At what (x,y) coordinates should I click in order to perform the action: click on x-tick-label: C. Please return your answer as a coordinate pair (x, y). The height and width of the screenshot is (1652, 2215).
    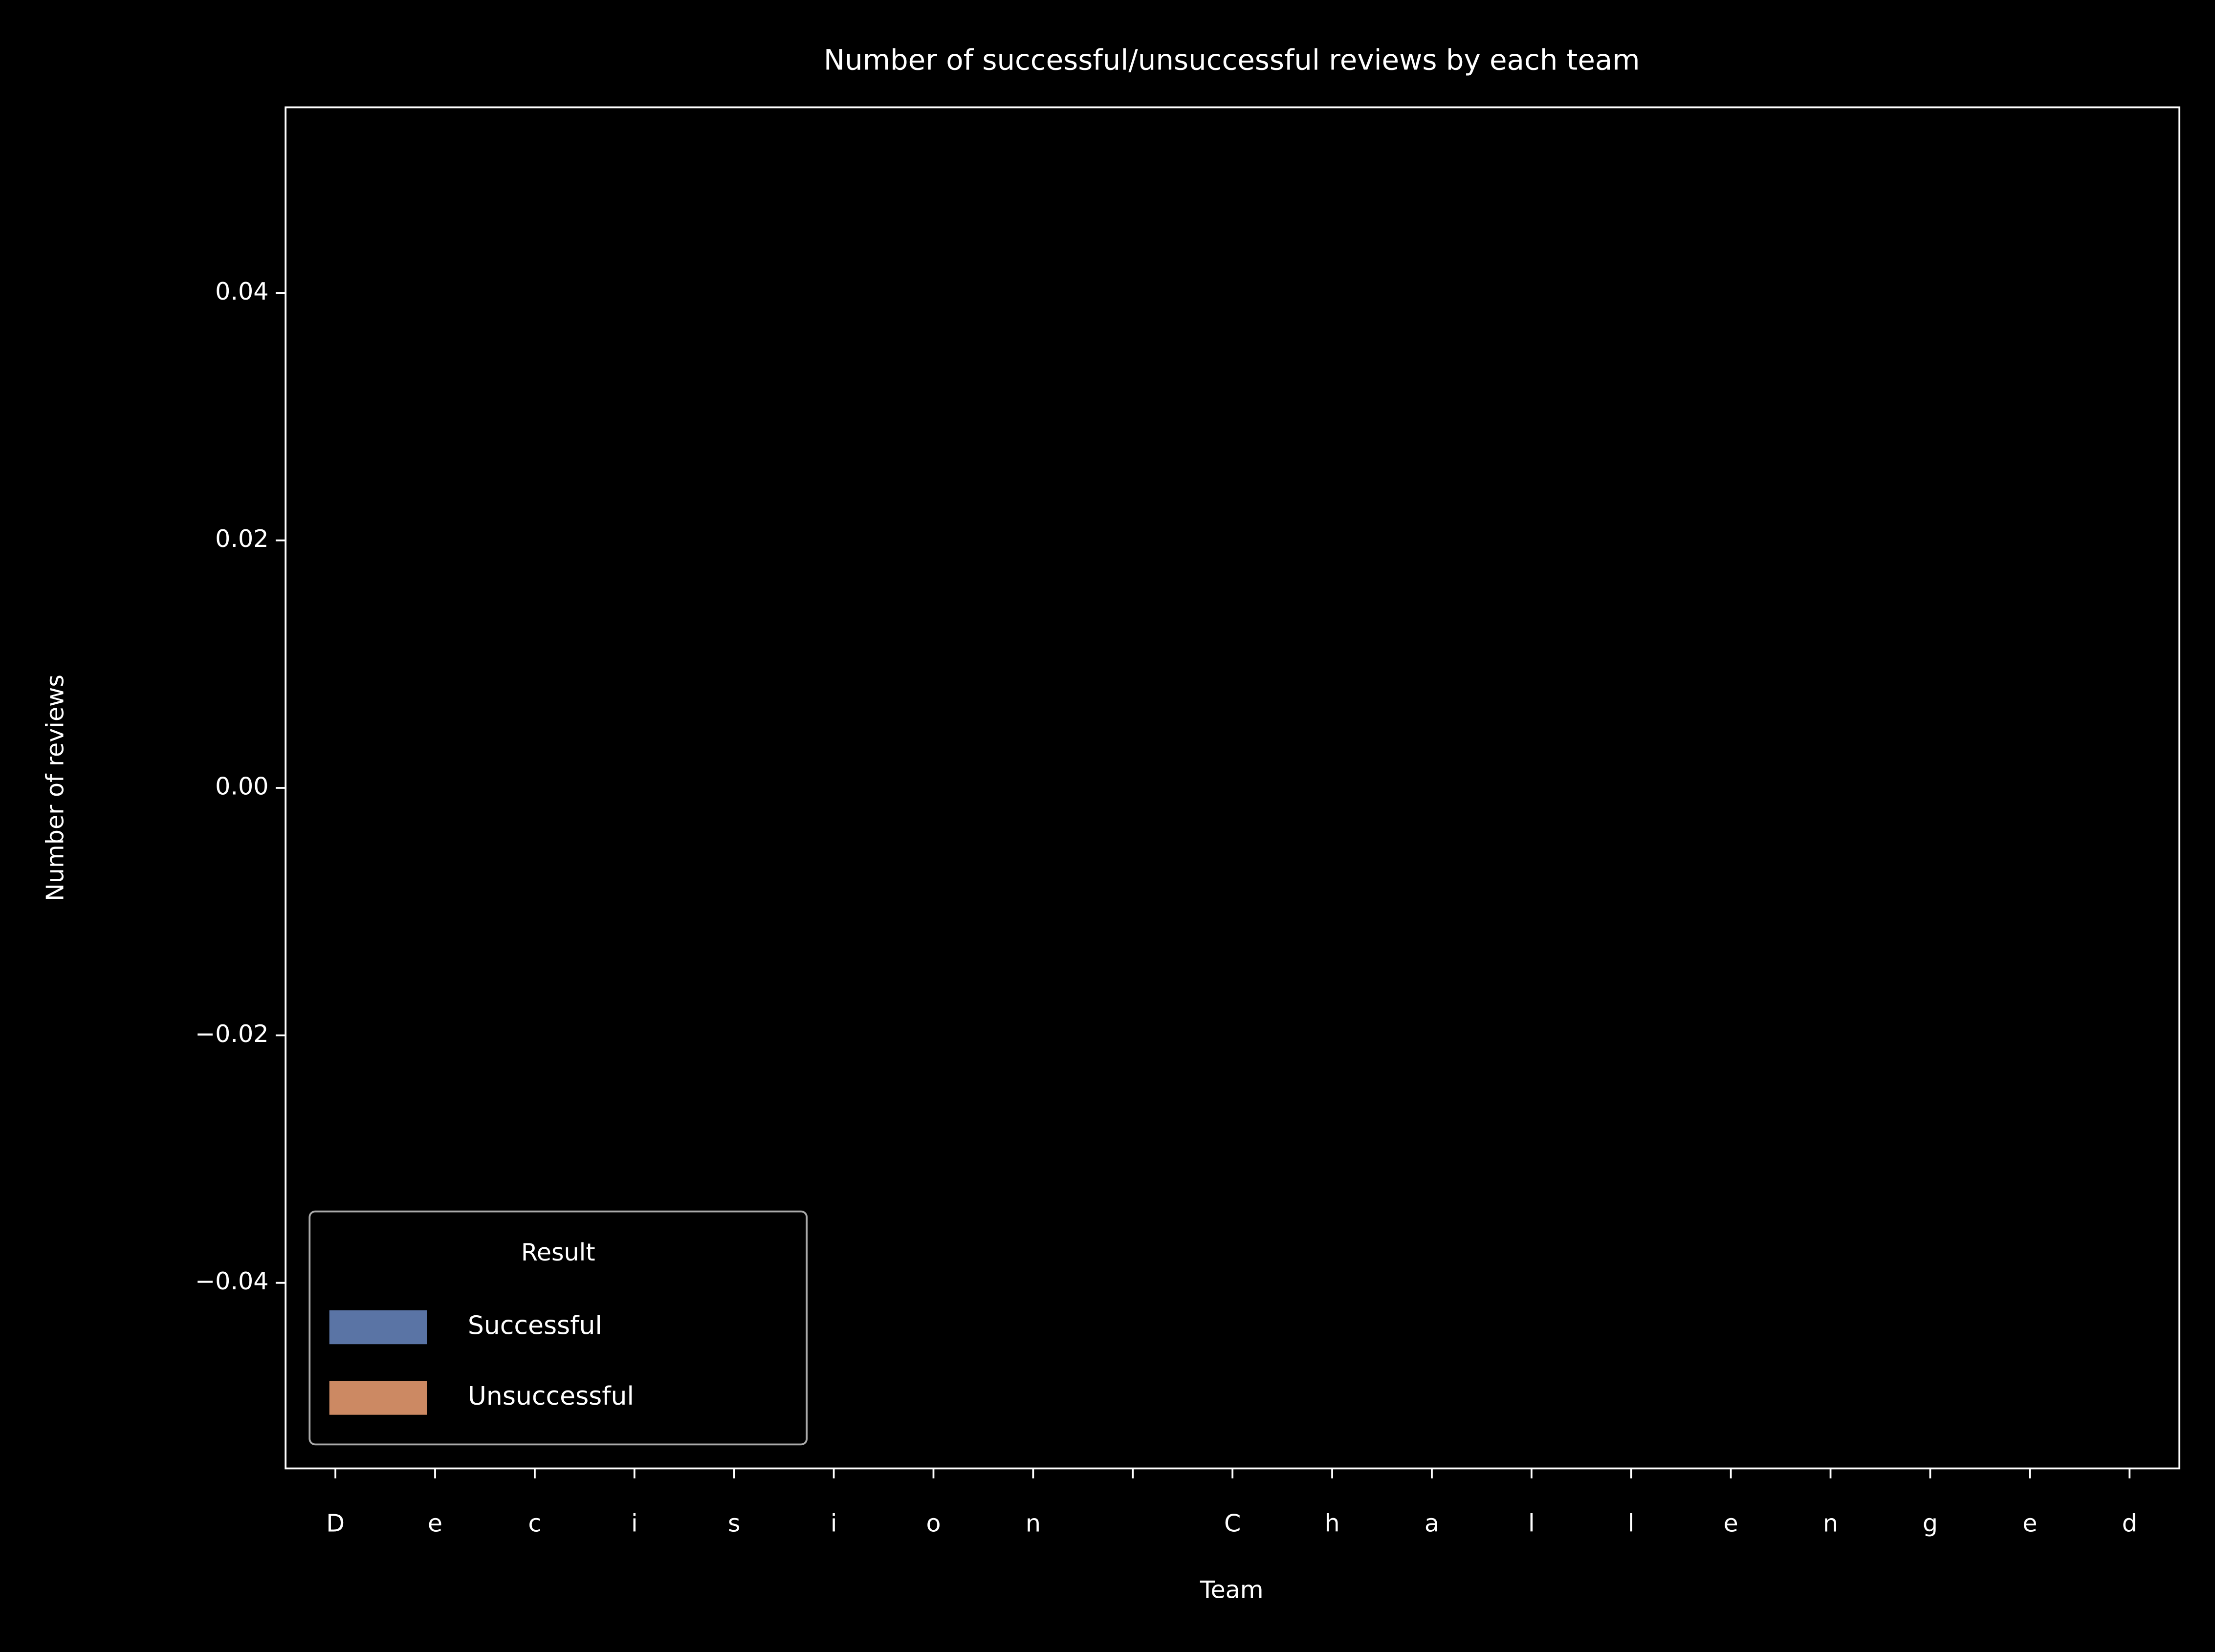
    Looking at the image, I should click on (1232, 1523).